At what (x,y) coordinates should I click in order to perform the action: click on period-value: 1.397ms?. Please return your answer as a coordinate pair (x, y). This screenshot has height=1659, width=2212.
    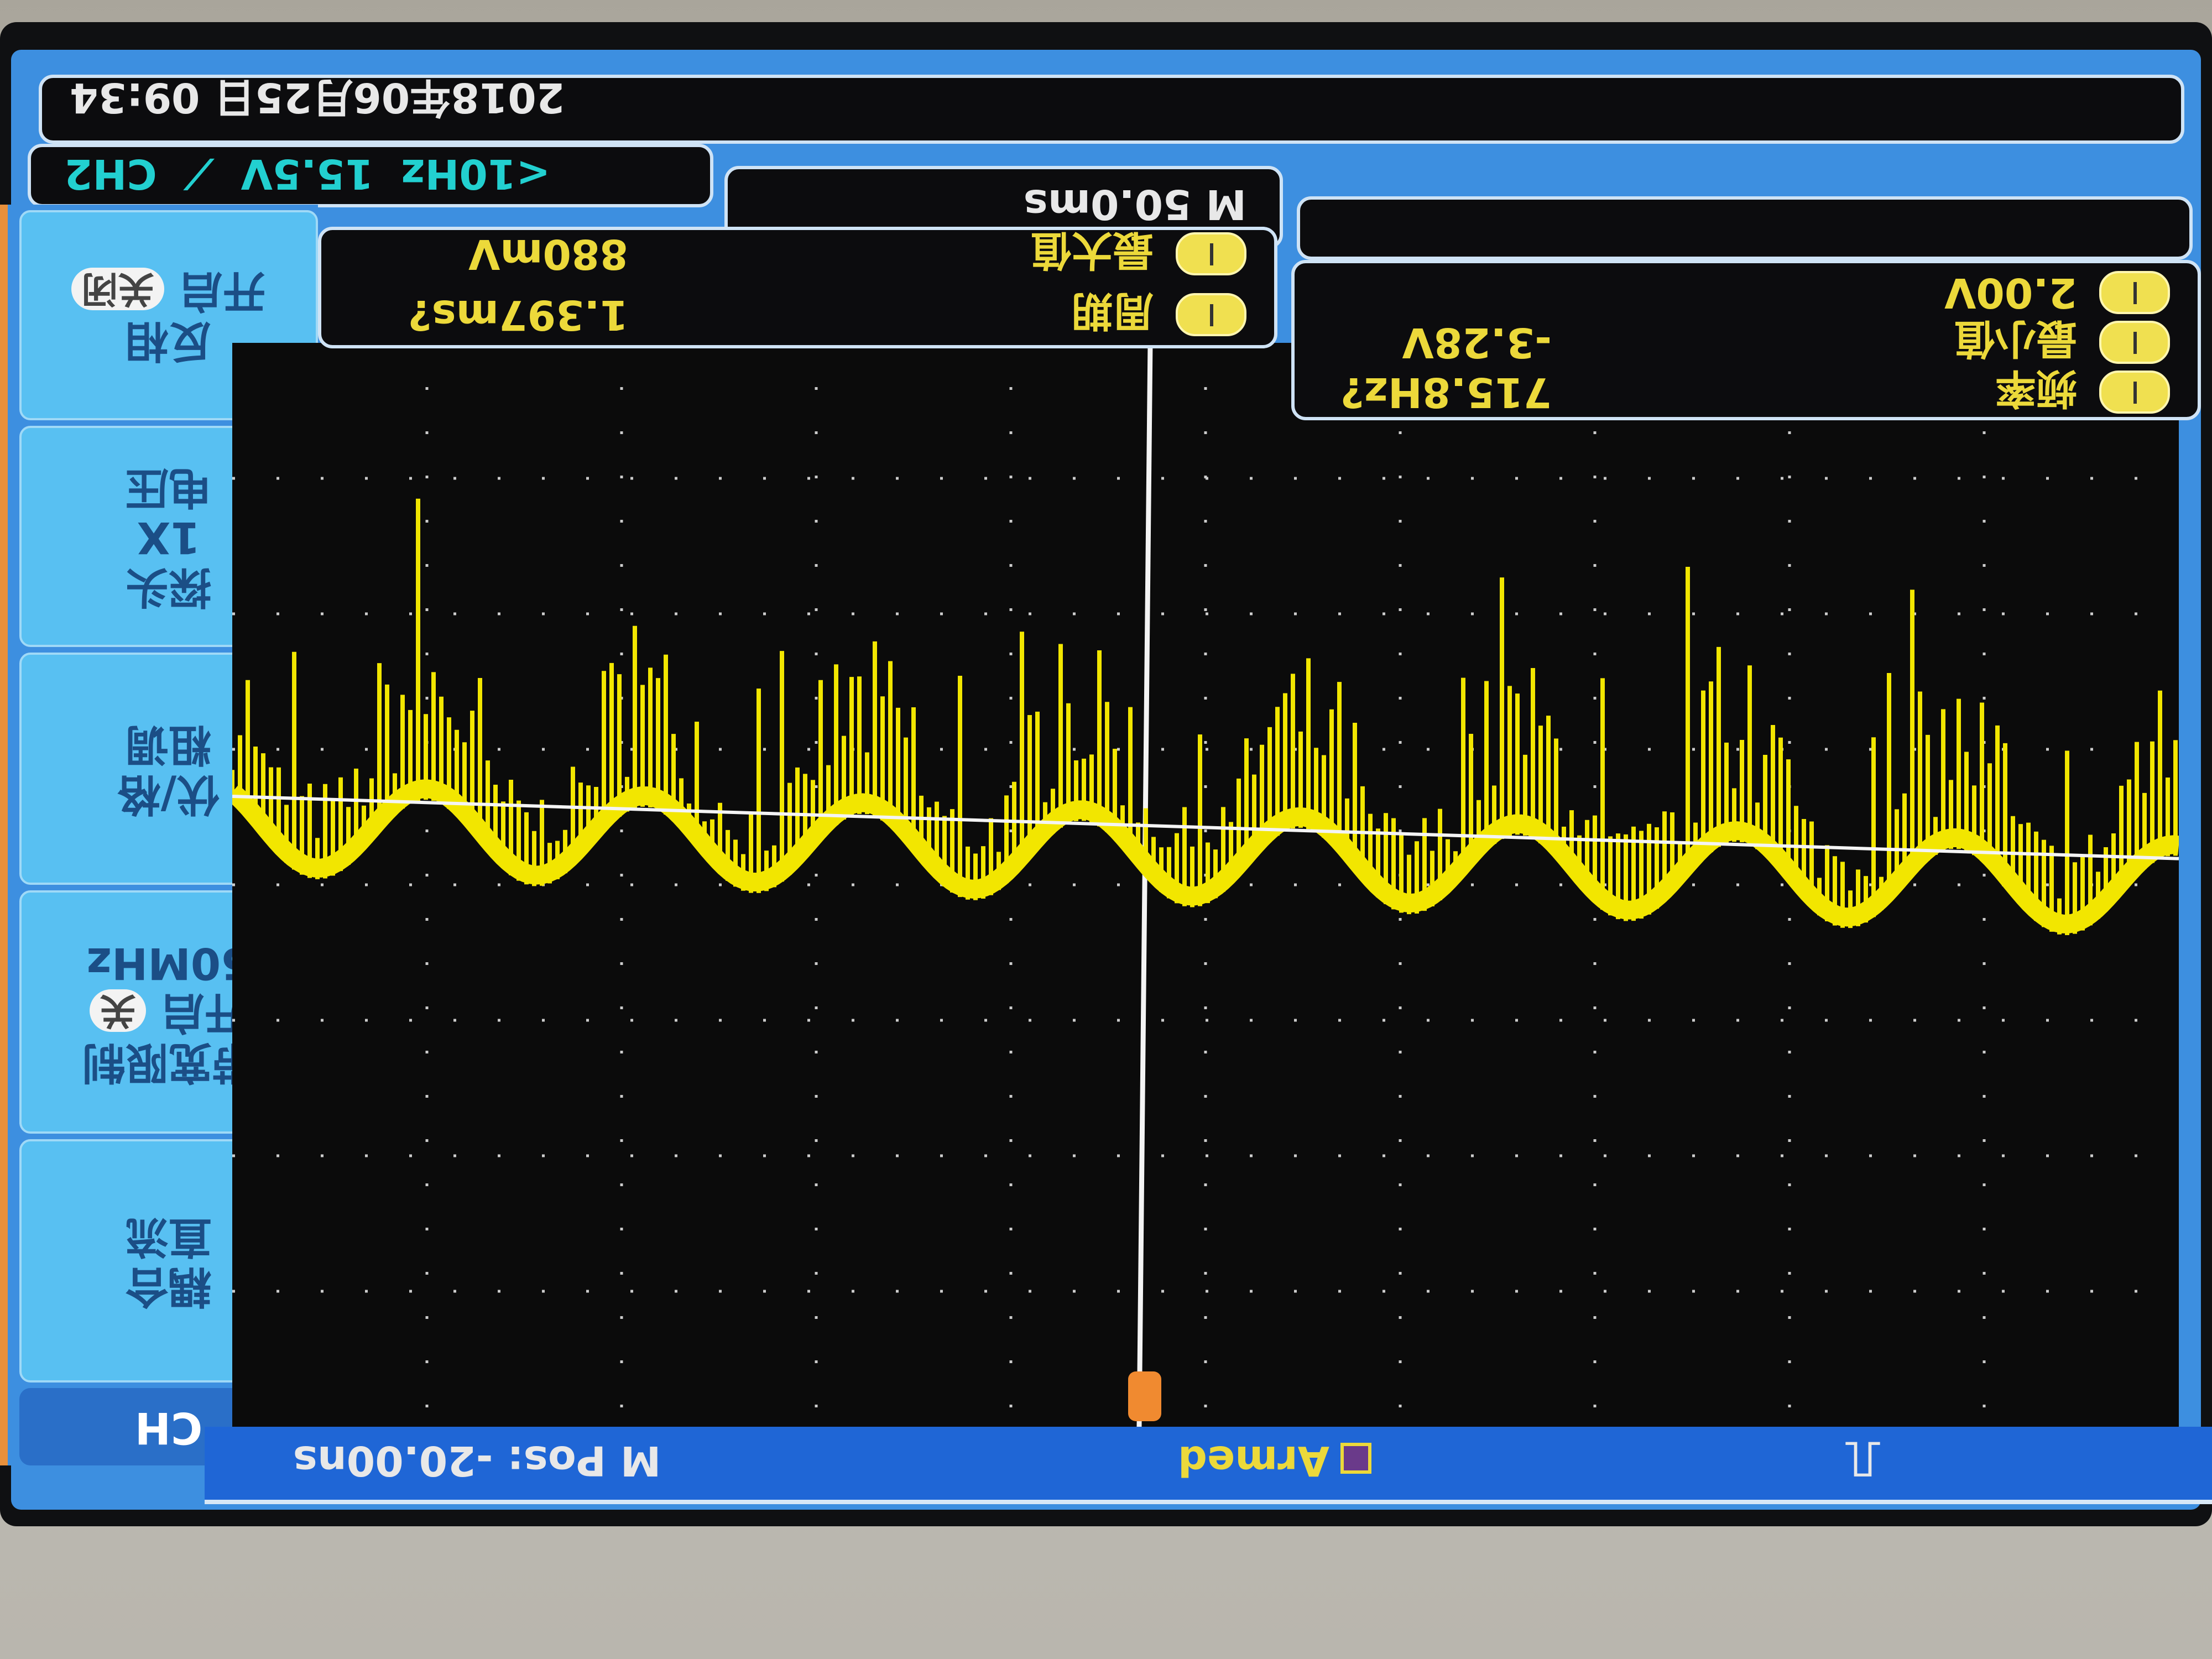
    Looking at the image, I should click on (518, 315).